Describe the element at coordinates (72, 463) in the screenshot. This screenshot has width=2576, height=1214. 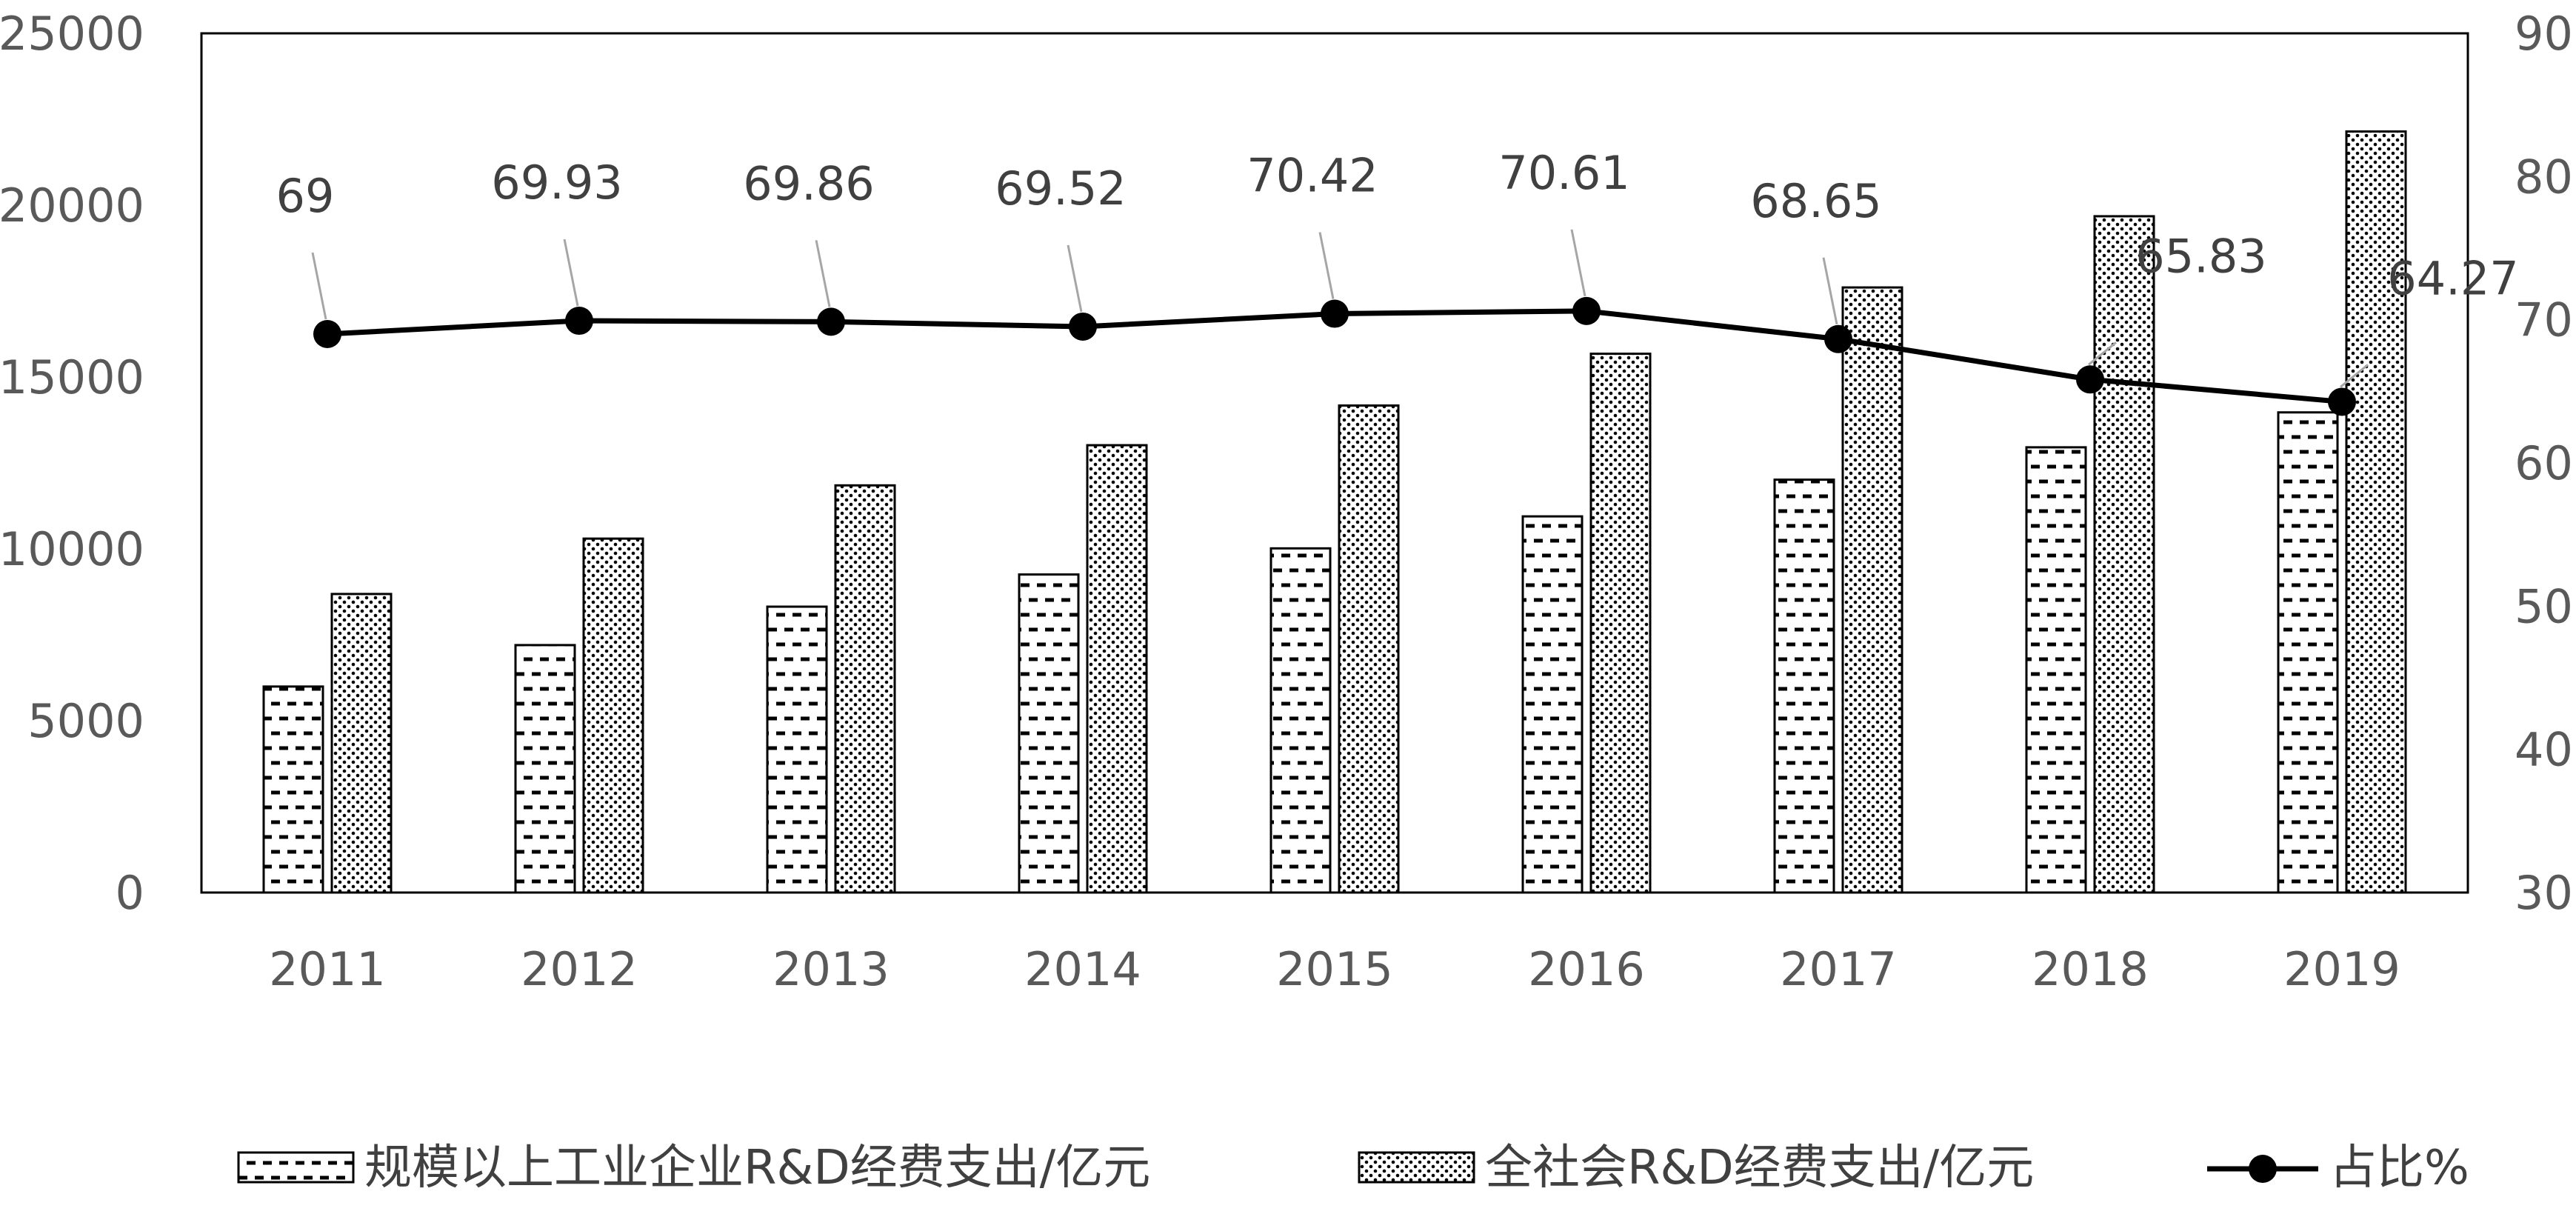
I see `left-y-axis: 0 5000 10000 15000 20000 25000` at that location.